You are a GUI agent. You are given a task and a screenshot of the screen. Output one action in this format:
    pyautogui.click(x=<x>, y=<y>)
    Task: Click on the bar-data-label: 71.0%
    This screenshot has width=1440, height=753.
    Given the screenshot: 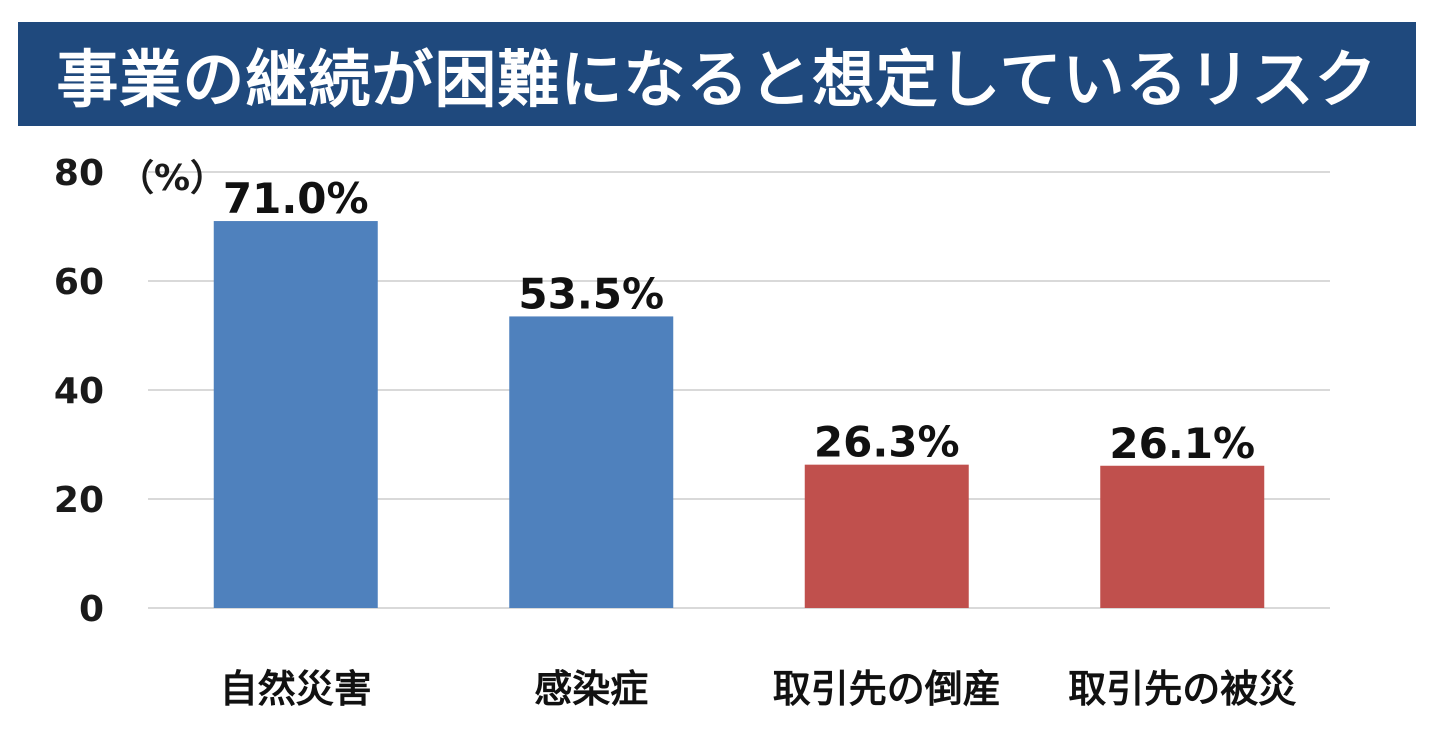 What is the action you would take?
    pyautogui.click(x=296, y=198)
    